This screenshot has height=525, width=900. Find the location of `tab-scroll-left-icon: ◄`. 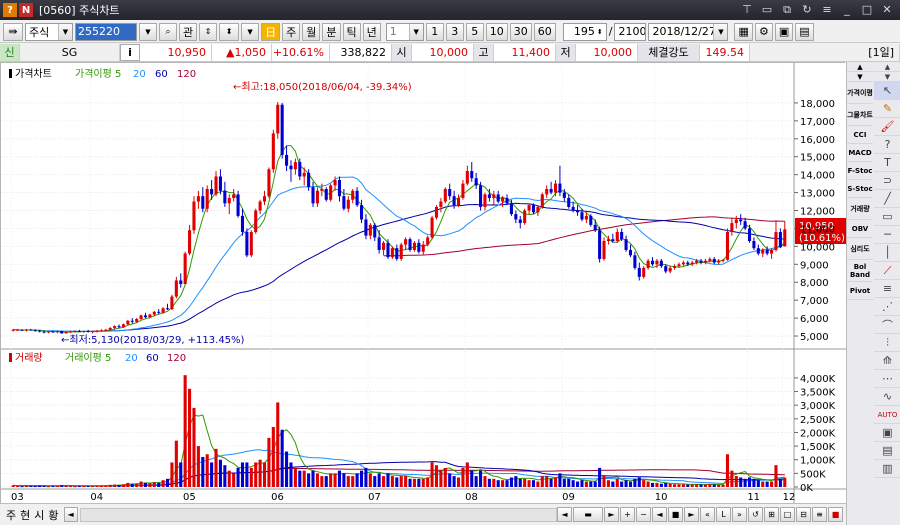

tab-scroll-left-icon: ◄ is located at coordinates (70, 514).